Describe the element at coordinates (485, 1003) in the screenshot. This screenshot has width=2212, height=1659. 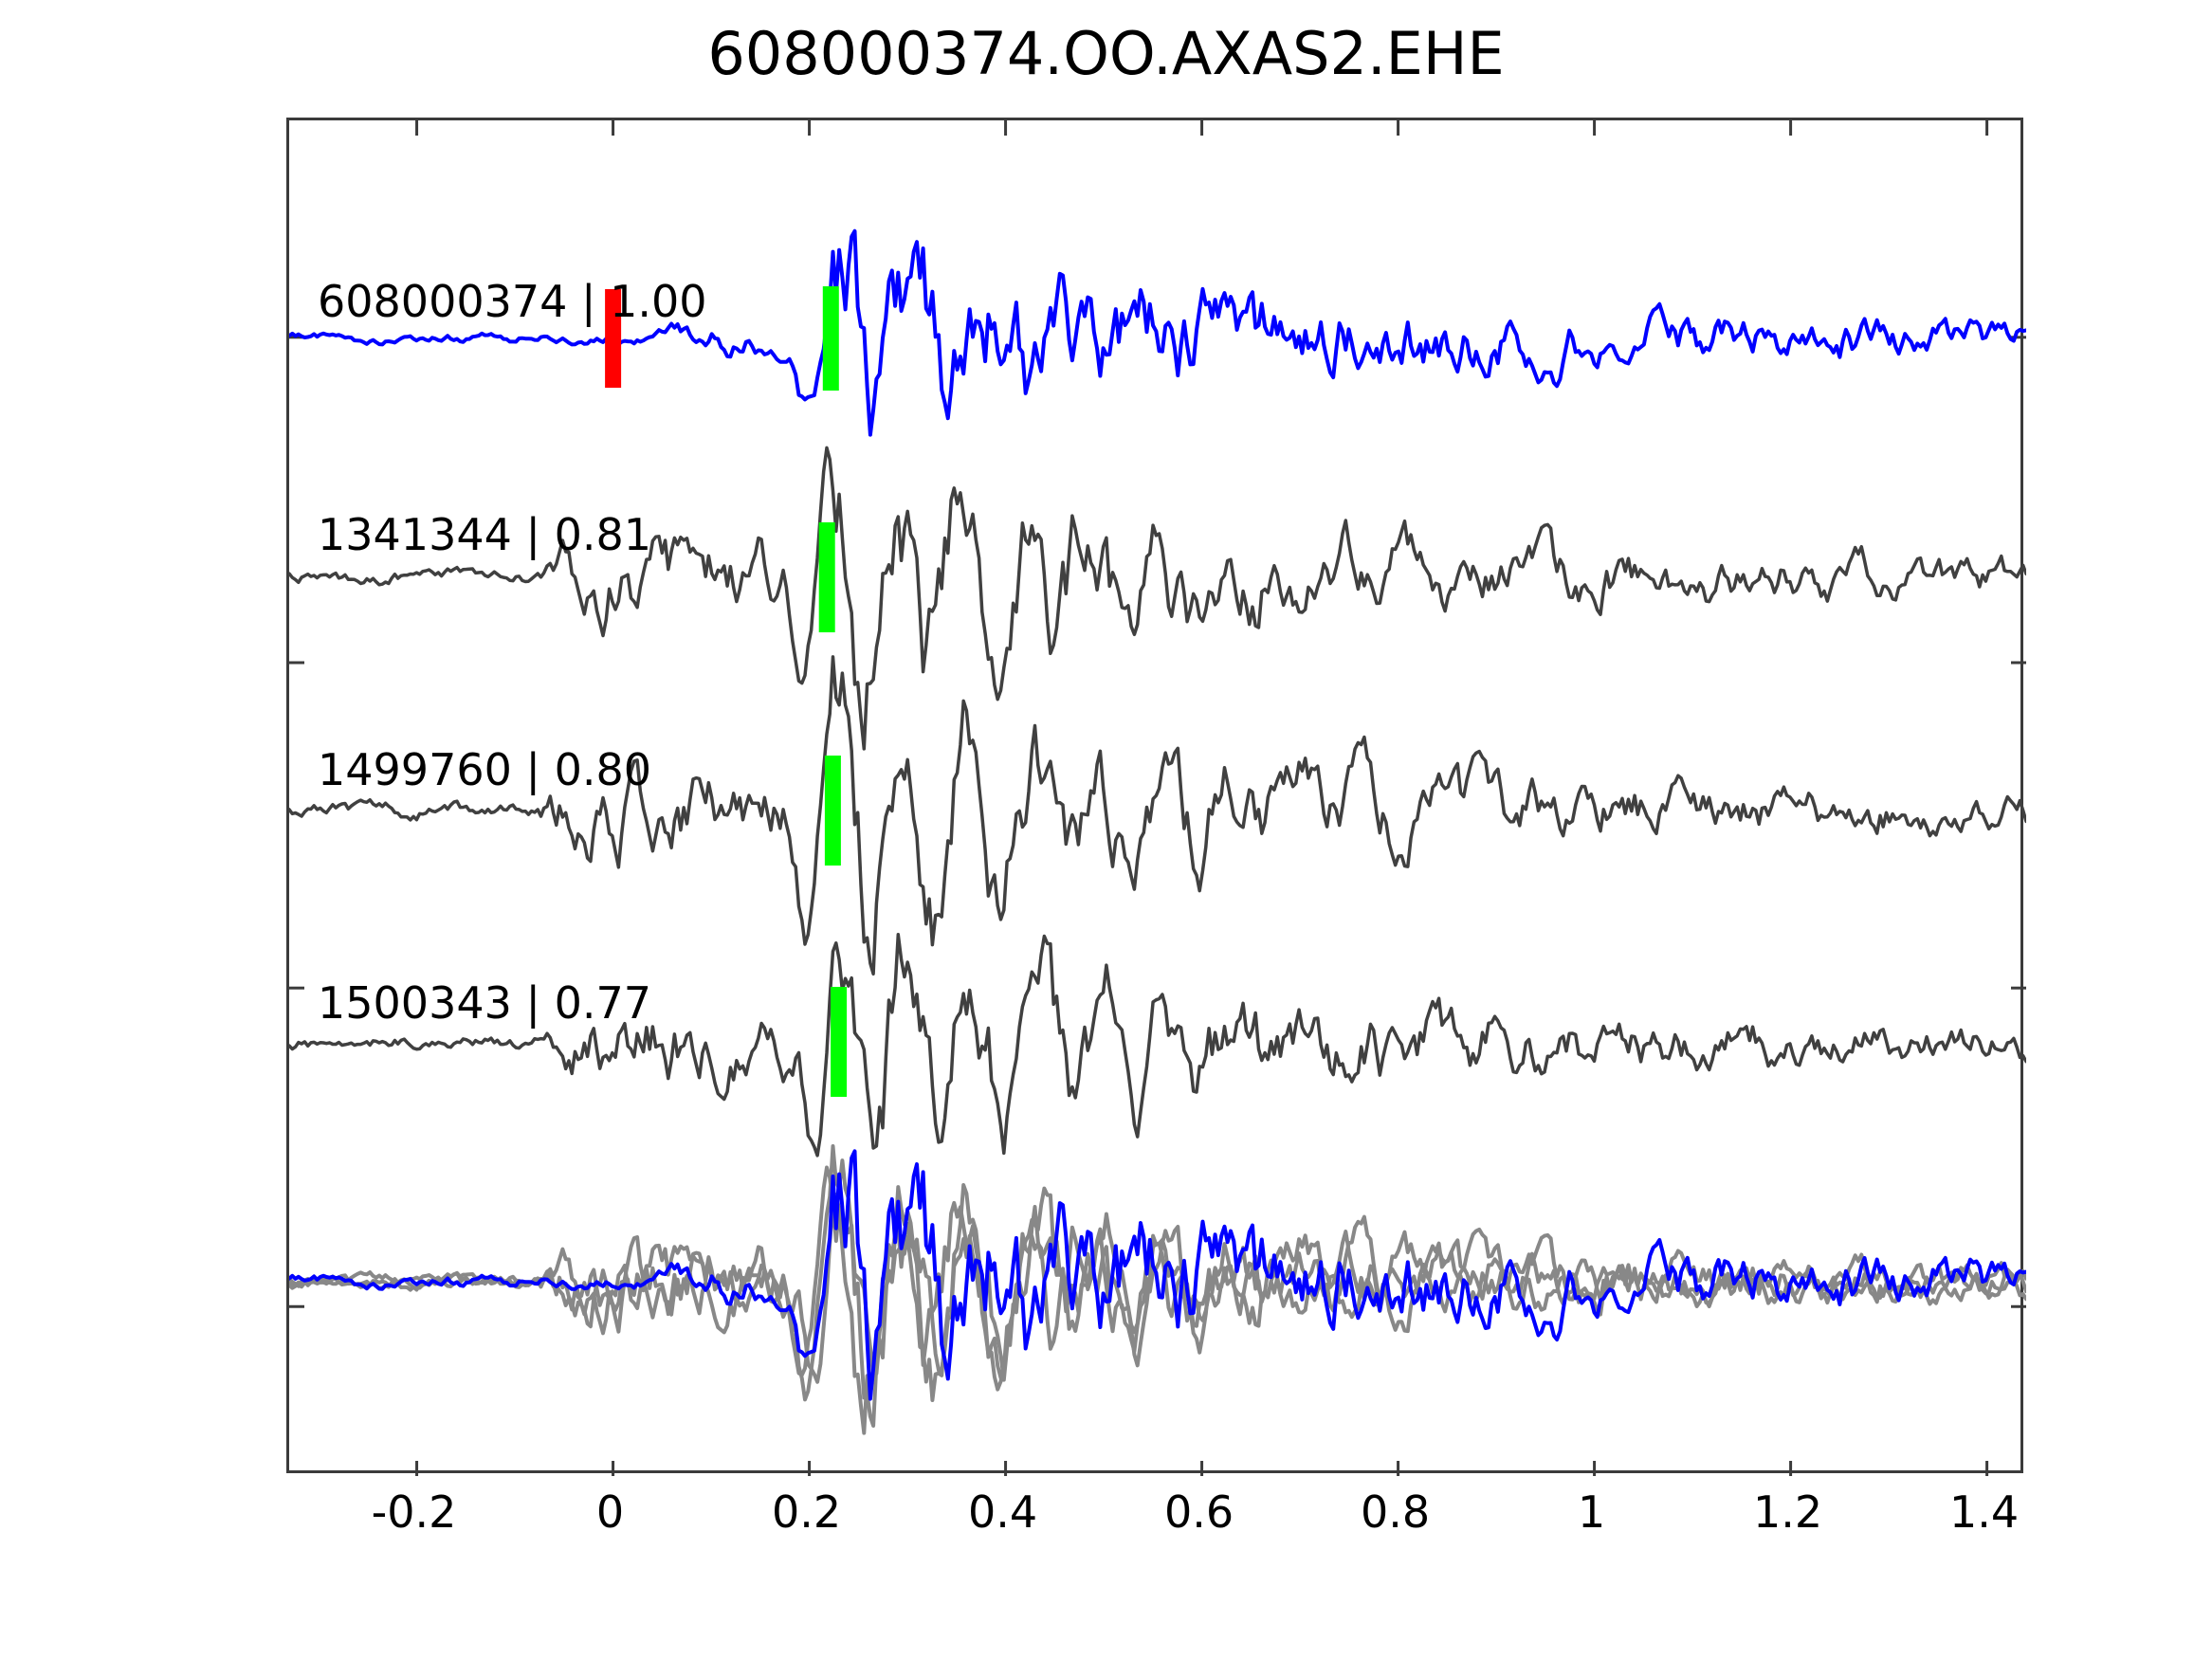
I see `trace-label-1500343: 1500343 | 0.77` at that location.